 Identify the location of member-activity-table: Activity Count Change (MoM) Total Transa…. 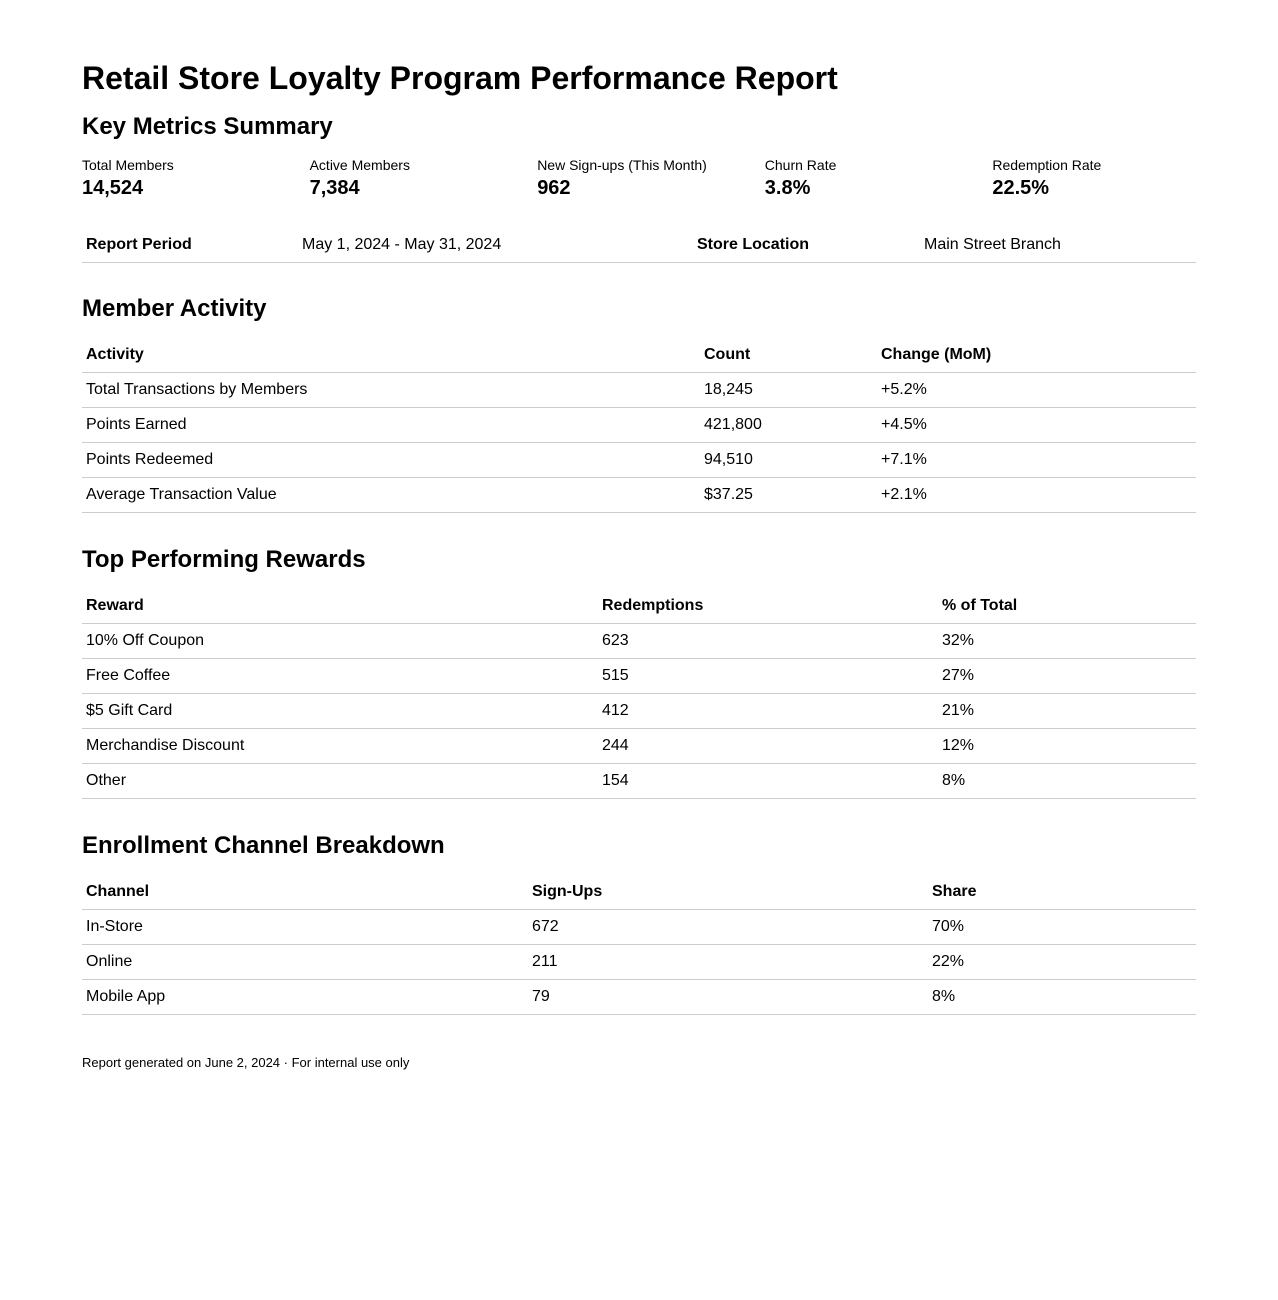
(639, 425).